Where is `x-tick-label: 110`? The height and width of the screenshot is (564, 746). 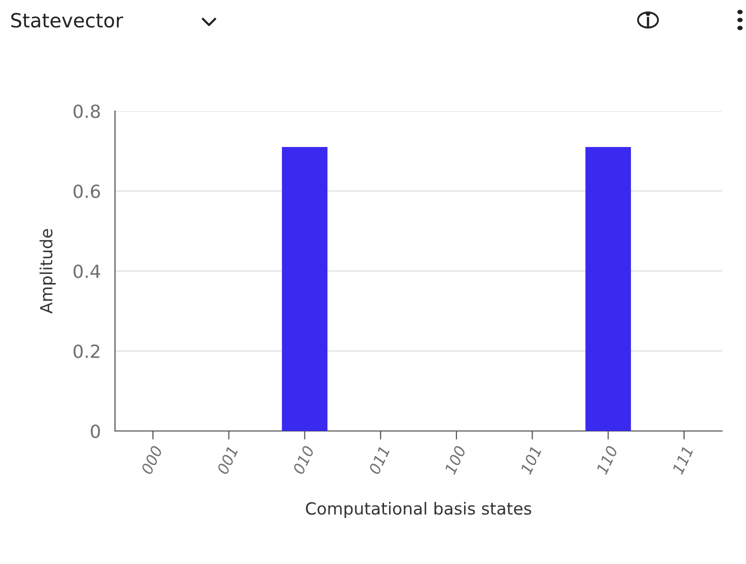 x-tick-label: 110 is located at coordinates (607, 460).